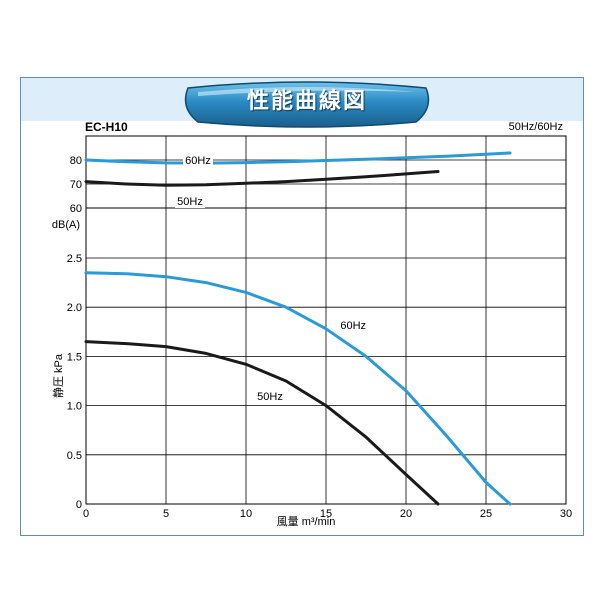 The image size is (600, 600). What do you see at coordinates (74, 357) in the screenshot?
I see `bottom-ytick-label: 1.5` at bounding box center [74, 357].